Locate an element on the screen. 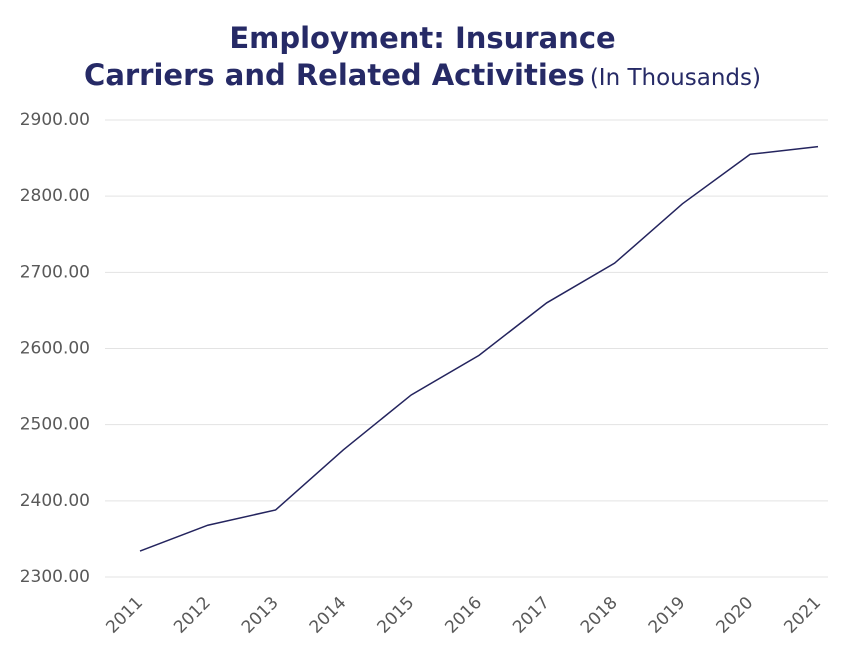  y-tick-label: 2900.00 is located at coordinates (55, 120).